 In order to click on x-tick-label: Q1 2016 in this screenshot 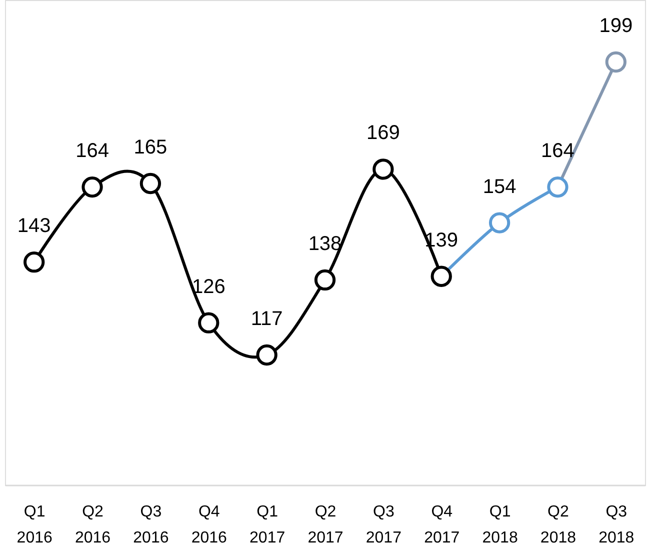, I will do `click(34, 525)`.